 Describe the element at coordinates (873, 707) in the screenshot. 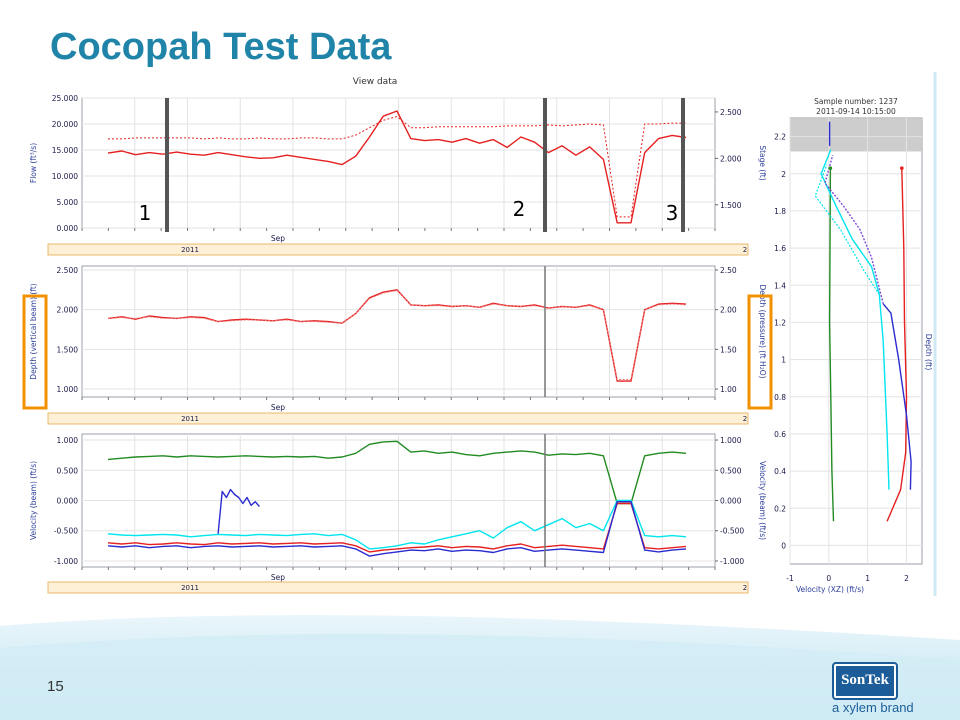

I see `brand-tagline: a xylem brand` at that location.